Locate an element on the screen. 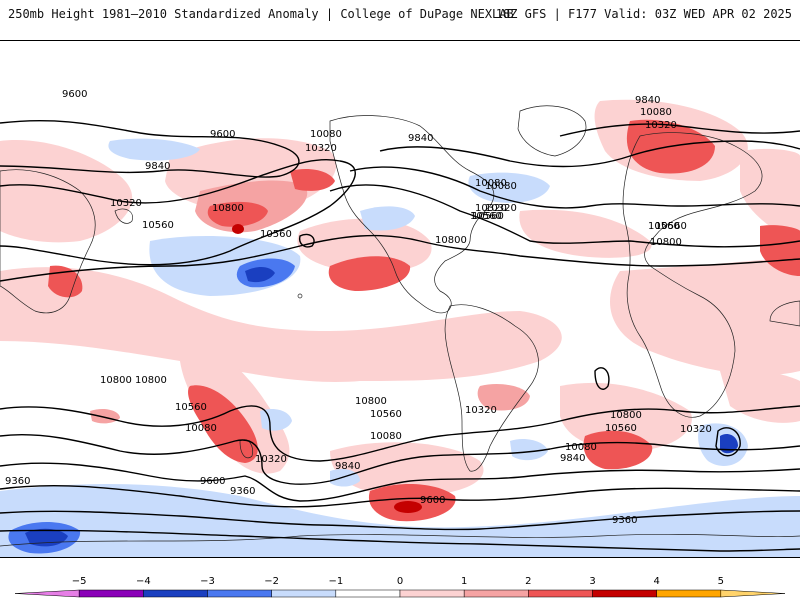  positive-anomaly-max is located at coordinates (238, 229).